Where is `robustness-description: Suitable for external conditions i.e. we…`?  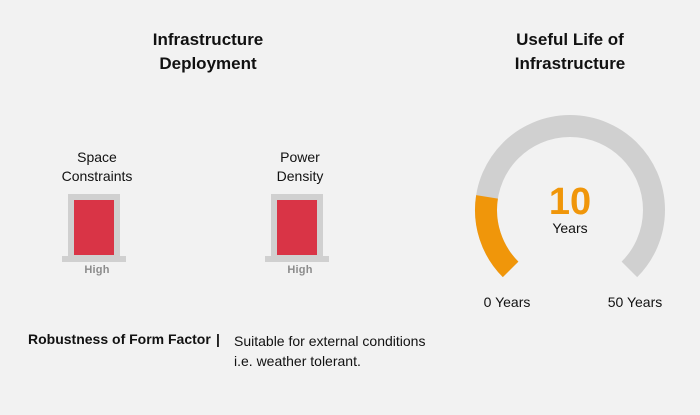
robustness-description: Suitable for external conditions i.e. we… is located at coordinates (330, 351).